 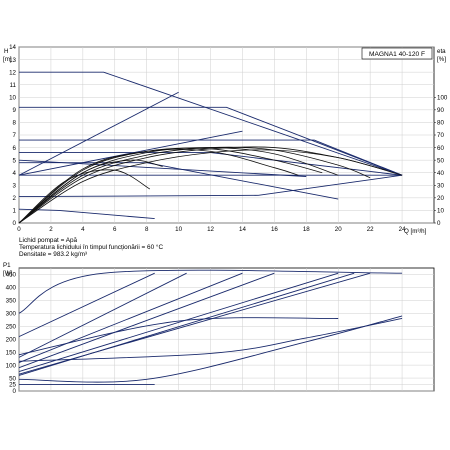 I want to click on note-liquid: Lichid pompat = Apă, so click(x=48, y=240).